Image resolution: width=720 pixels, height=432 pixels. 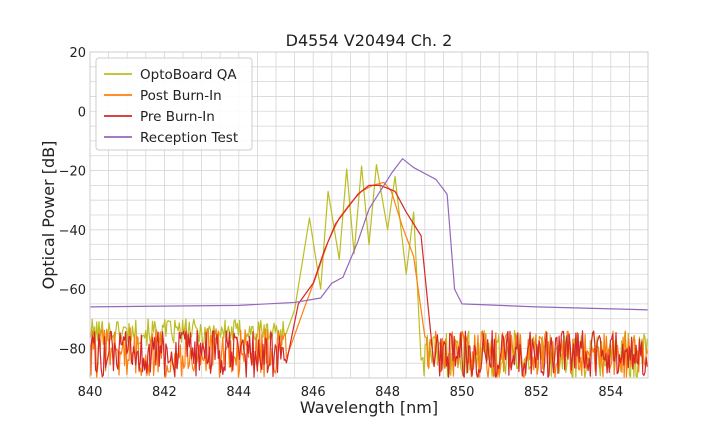 What do you see at coordinates (82, 112) in the screenshot?
I see `y-tick-label: 0` at bounding box center [82, 112].